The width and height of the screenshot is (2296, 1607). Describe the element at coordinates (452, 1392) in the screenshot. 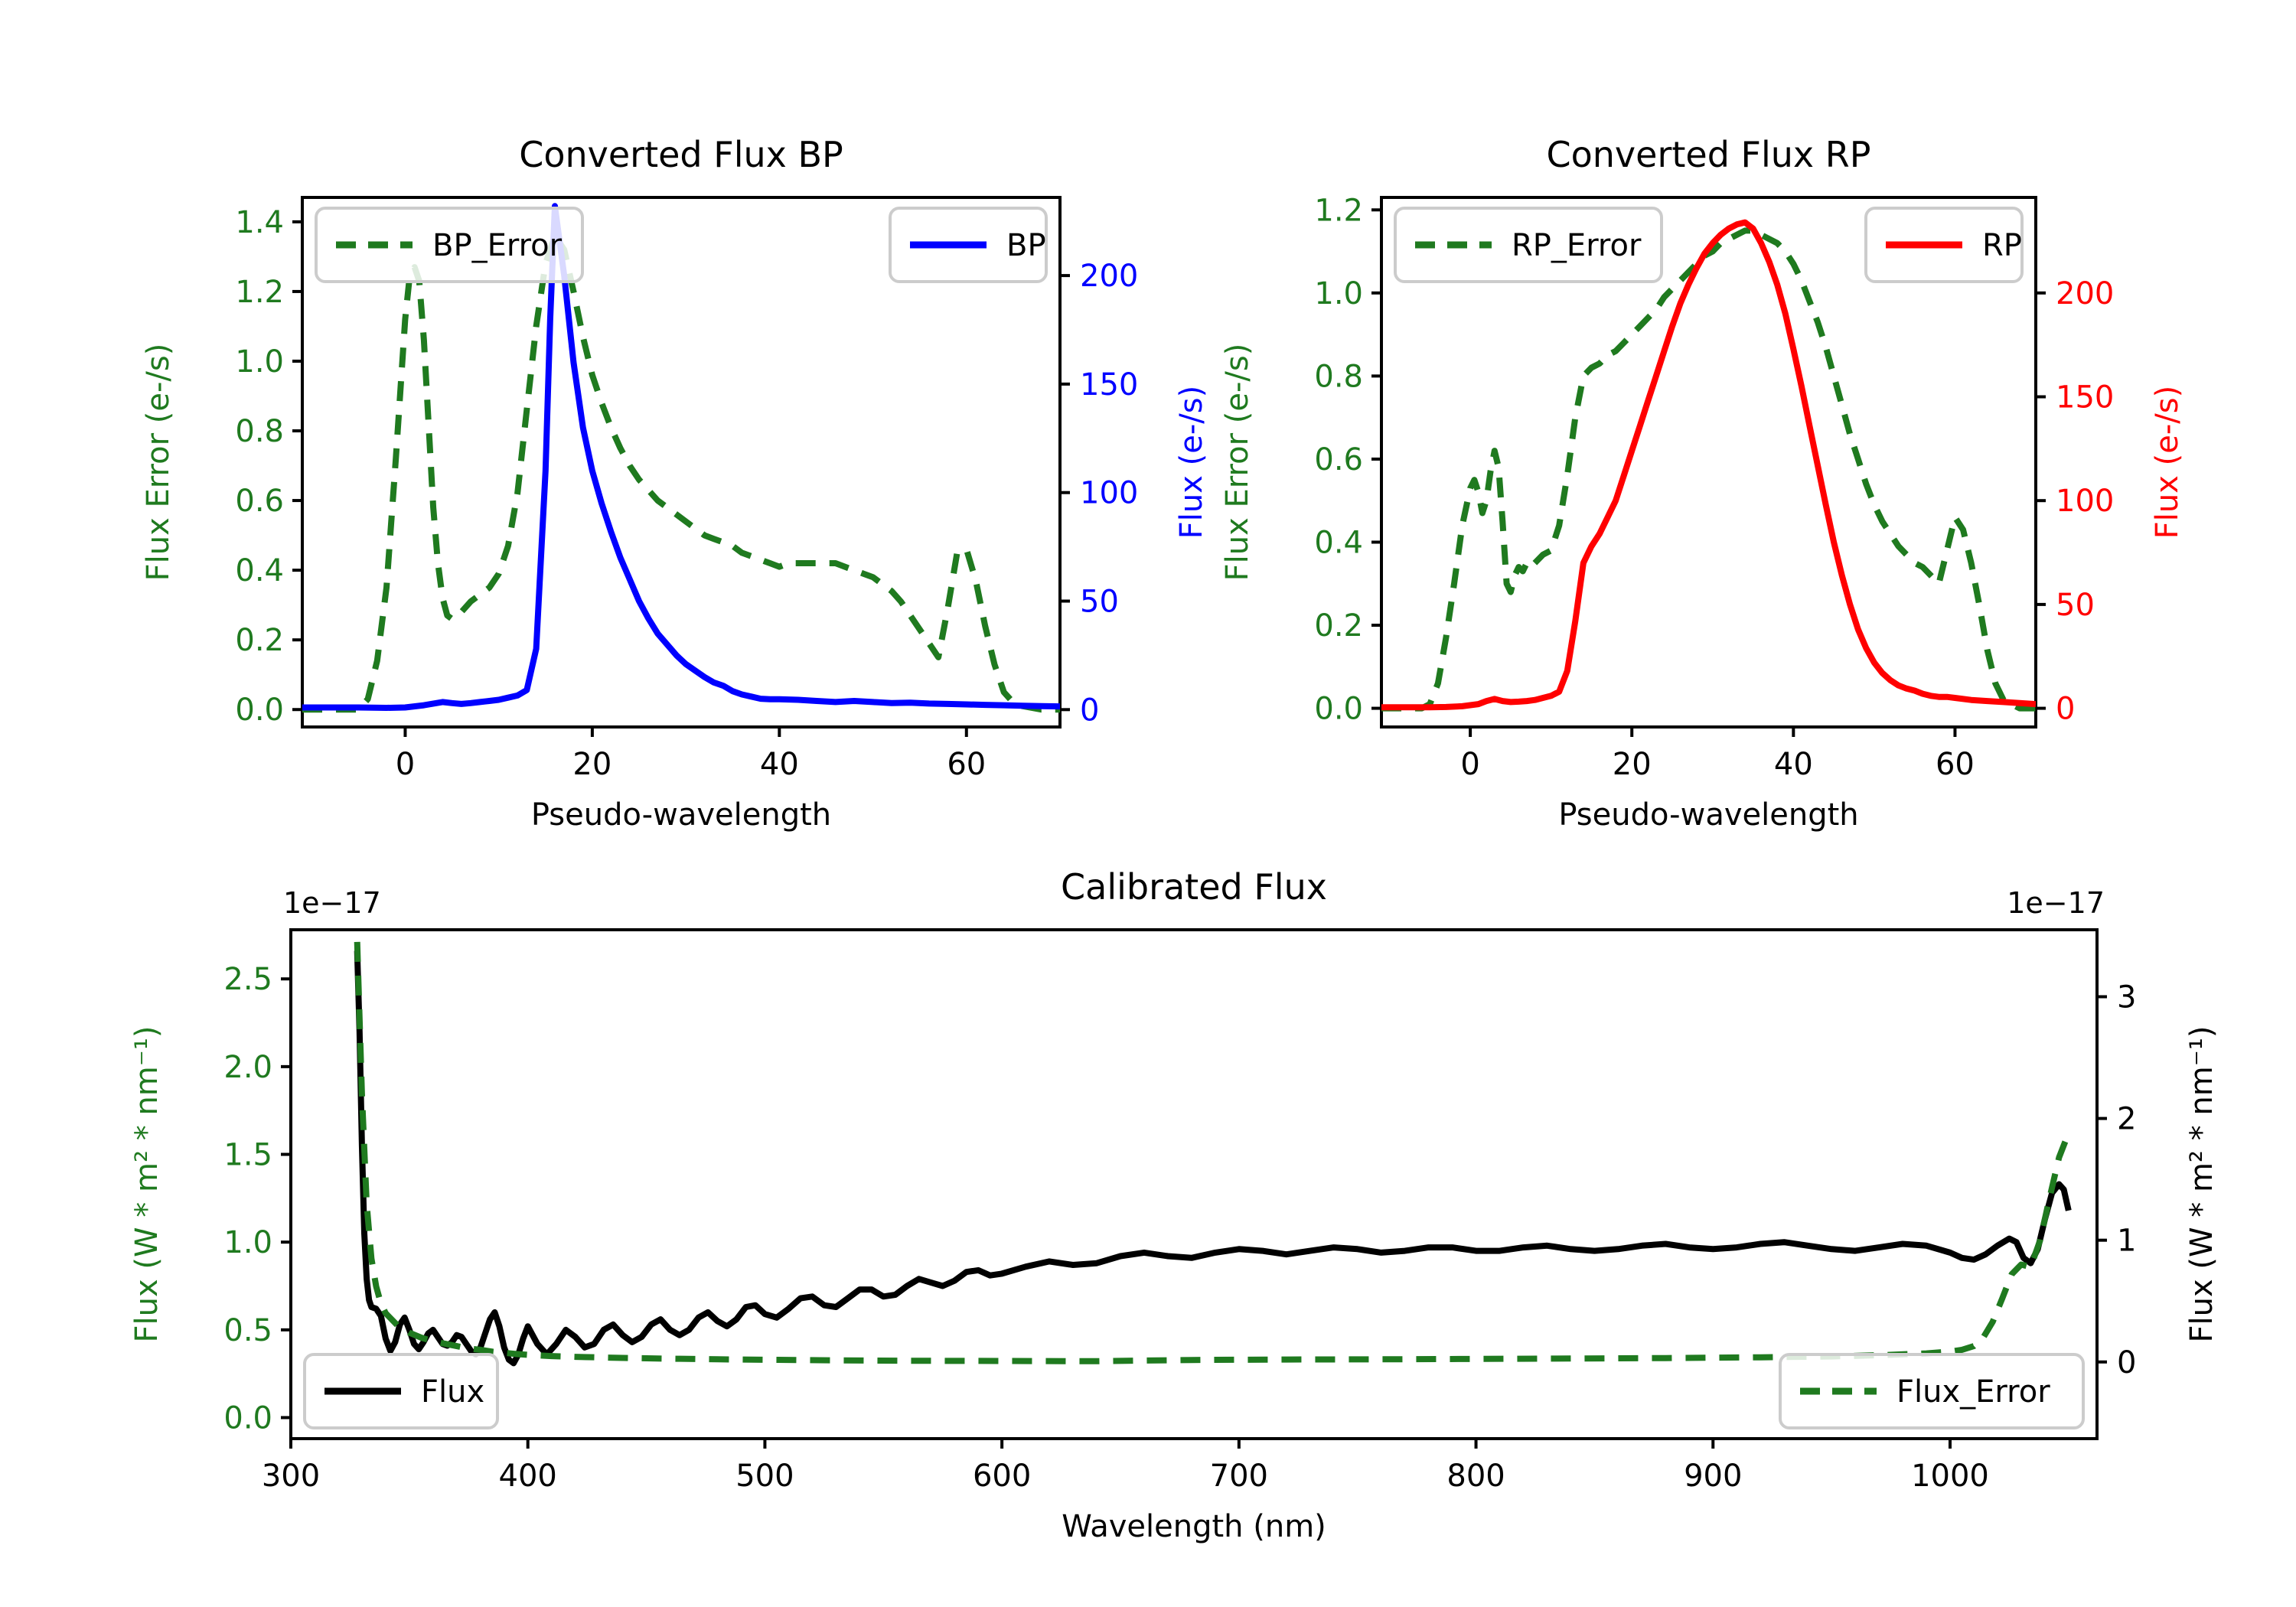

I see `legend-flux-label: Flux` at that location.